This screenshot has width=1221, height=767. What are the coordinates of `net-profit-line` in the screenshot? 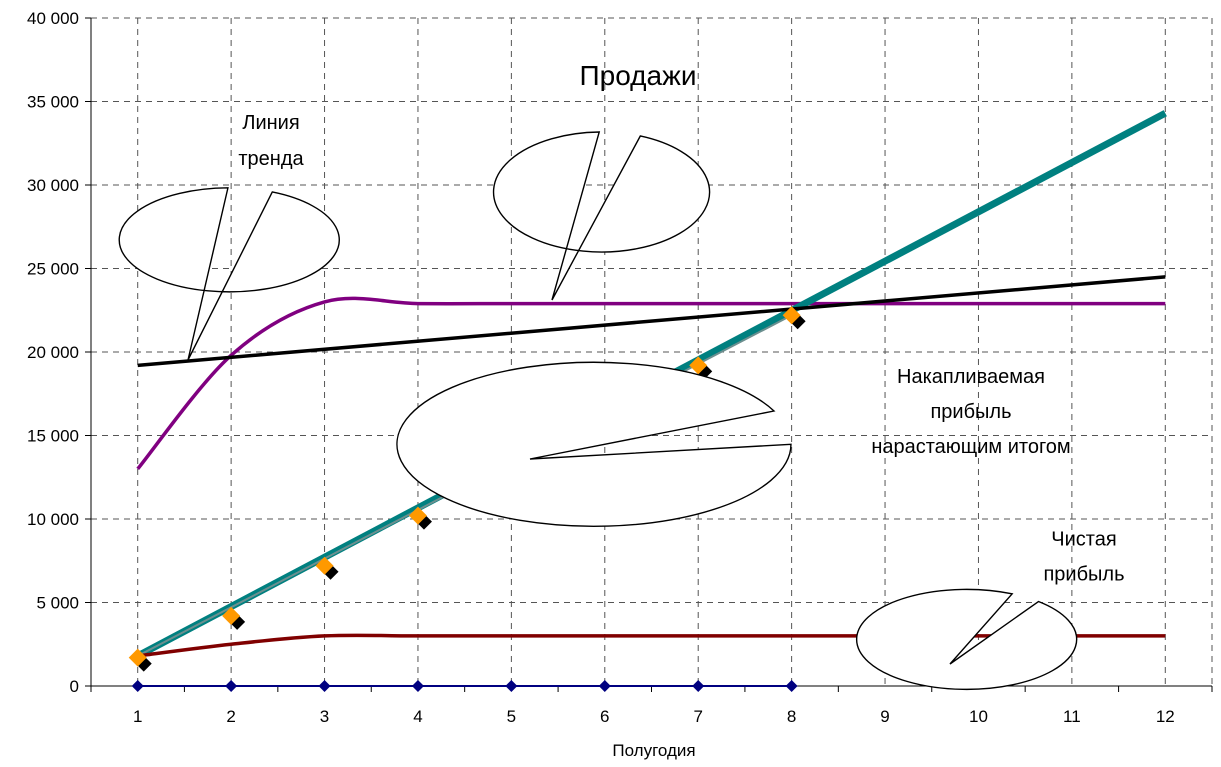 It's located at (651, 645).